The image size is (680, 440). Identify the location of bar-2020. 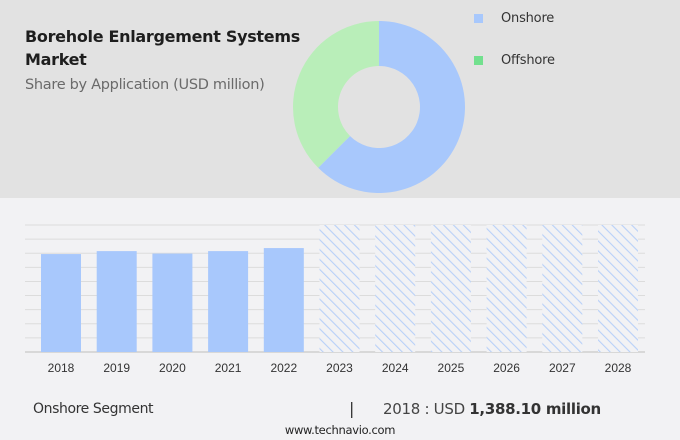
(172, 302).